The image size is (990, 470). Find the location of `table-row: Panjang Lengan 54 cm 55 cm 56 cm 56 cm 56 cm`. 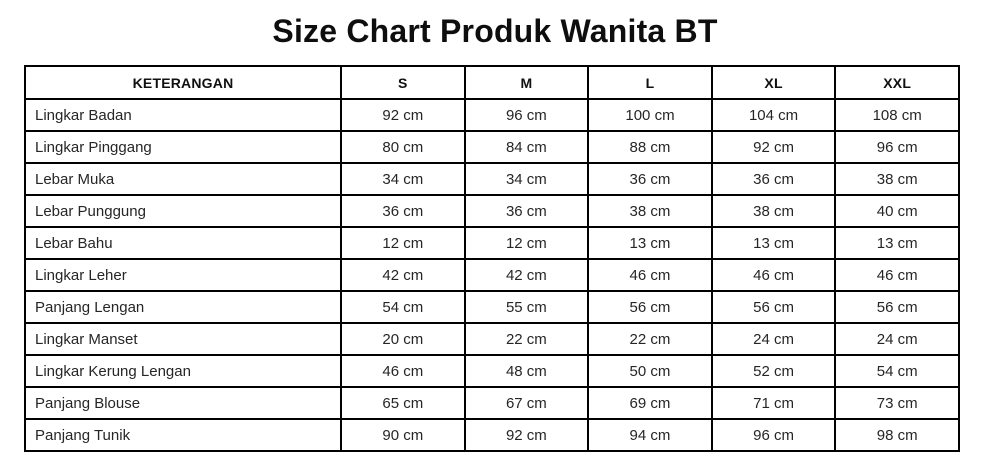

table-row: Panjang Lengan 54 cm 55 cm 56 cm 56 cm 56 cm is located at coordinates (492, 307).